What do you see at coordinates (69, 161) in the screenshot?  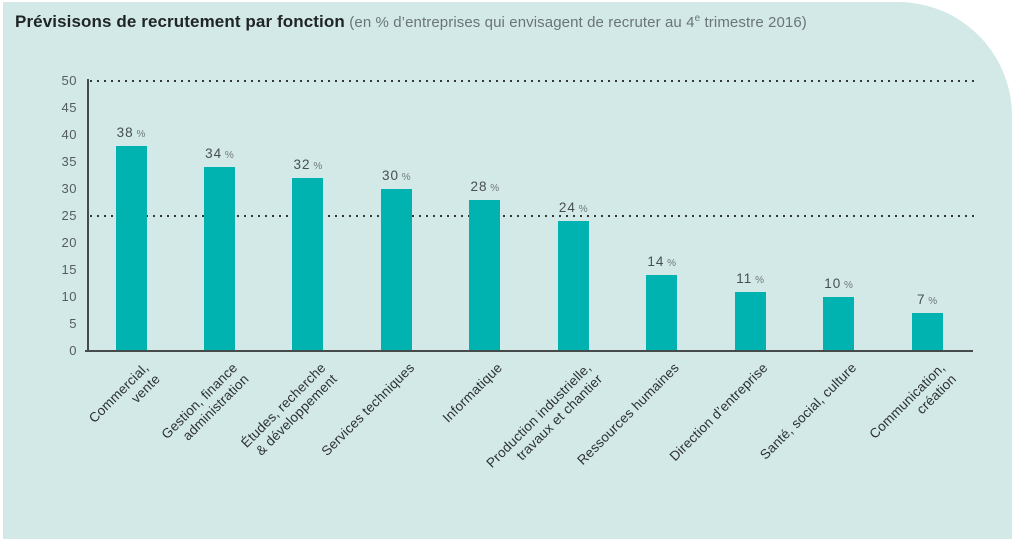 I see `y-axis-tick-label: 35` at bounding box center [69, 161].